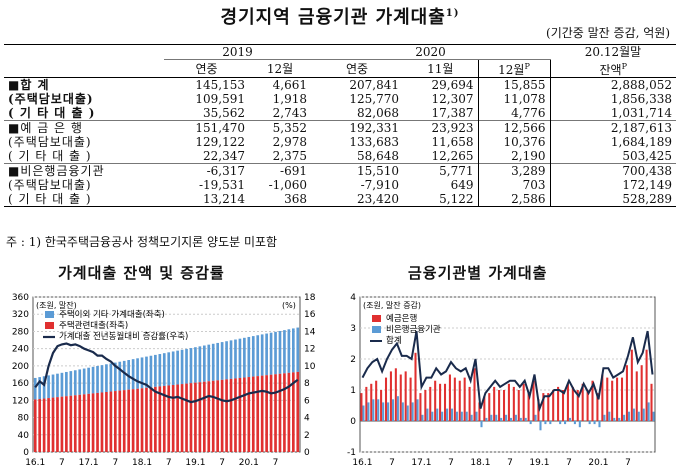 This screenshot has width=680, height=475. Describe the element at coordinates (237, 52) in the screenshot. I see `year-2019: 2019` at that location.